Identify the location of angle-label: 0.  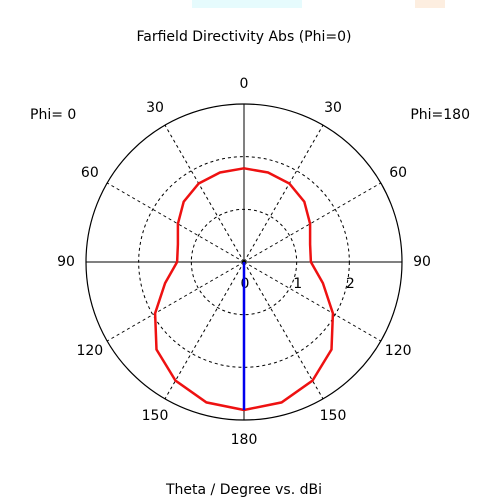
(244, 84).